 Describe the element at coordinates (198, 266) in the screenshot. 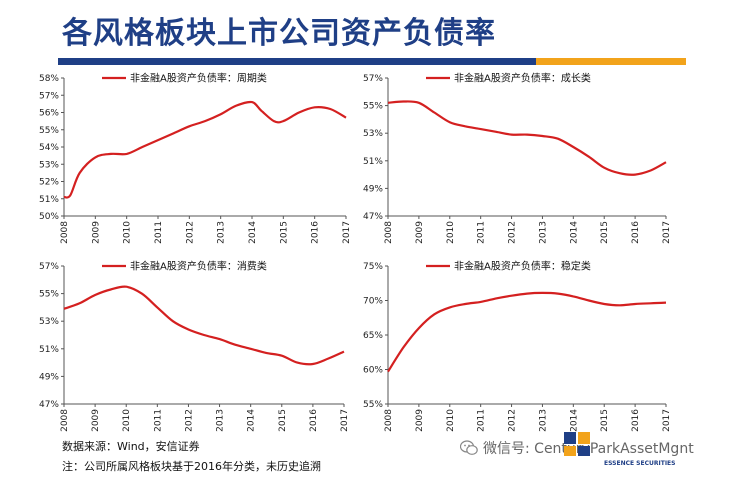

I see `legend-label: 非金融A股资产负债率：消费类` at that location.